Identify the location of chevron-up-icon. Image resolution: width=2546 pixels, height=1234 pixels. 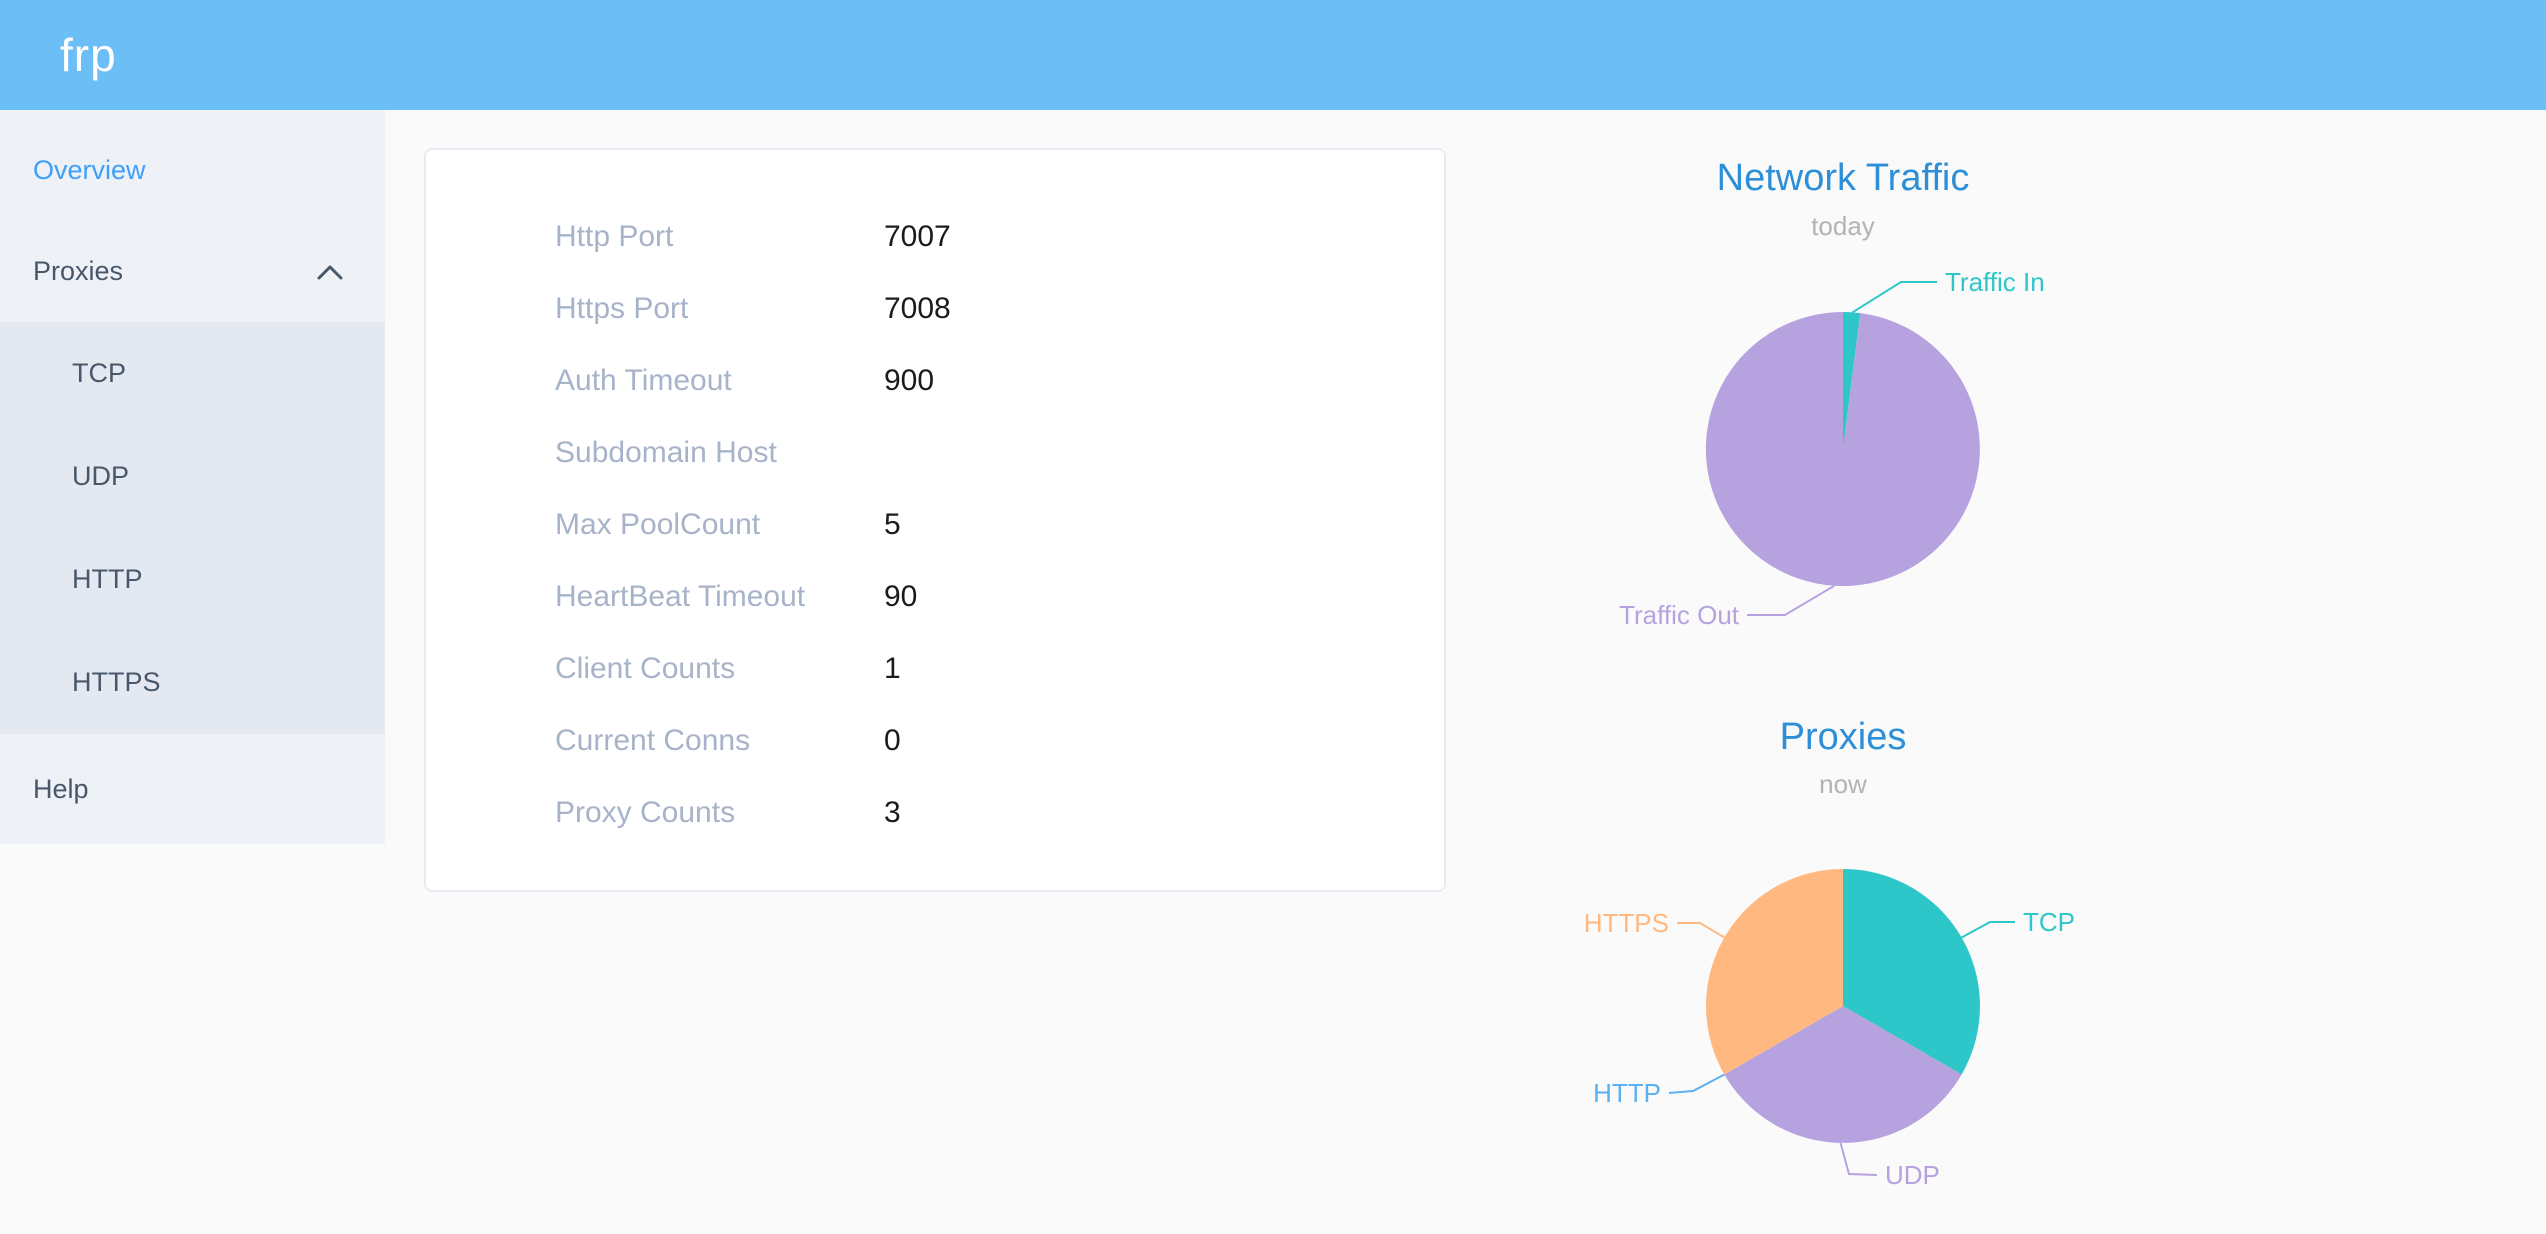
(330, 272).